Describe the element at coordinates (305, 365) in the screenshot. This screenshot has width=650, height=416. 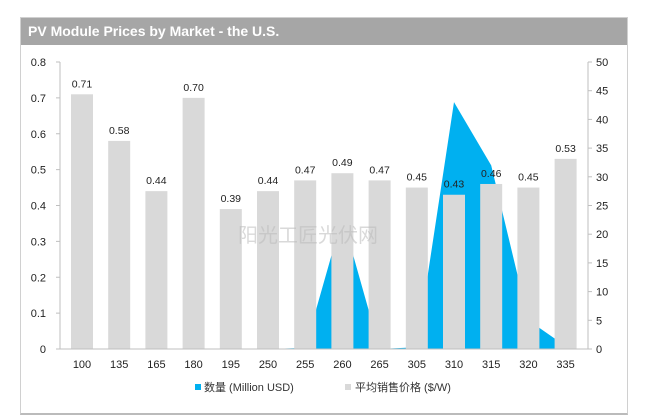
I see `x-tick-label: 255` at that location.